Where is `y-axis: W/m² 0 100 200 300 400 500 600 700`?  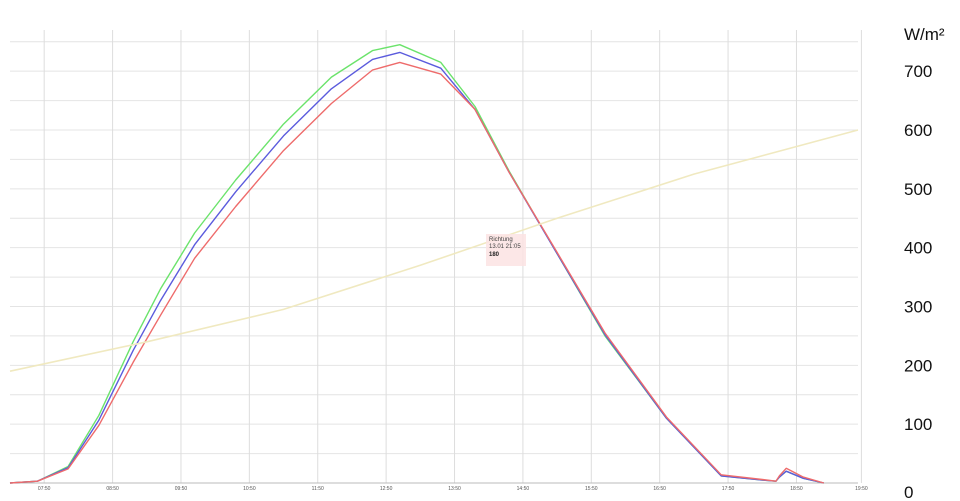
y-axis: W/m² 0 100 200 300 400 500 600 700 is located at coordinates (924, 263).